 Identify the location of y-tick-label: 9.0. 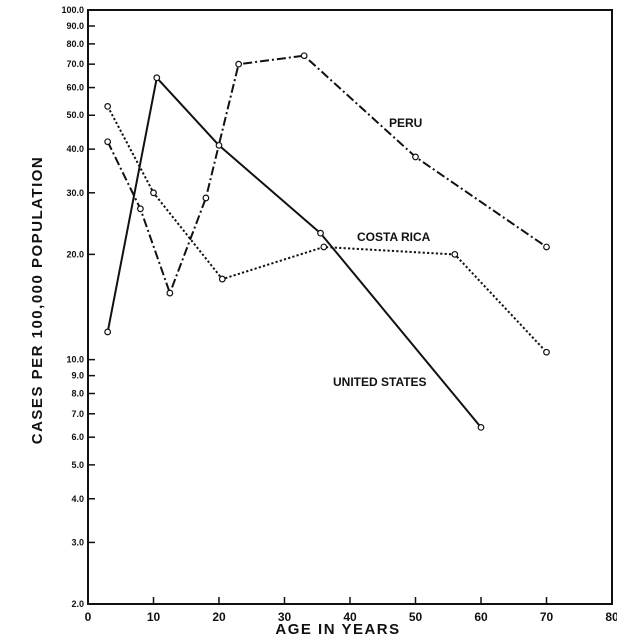
(77, 376).